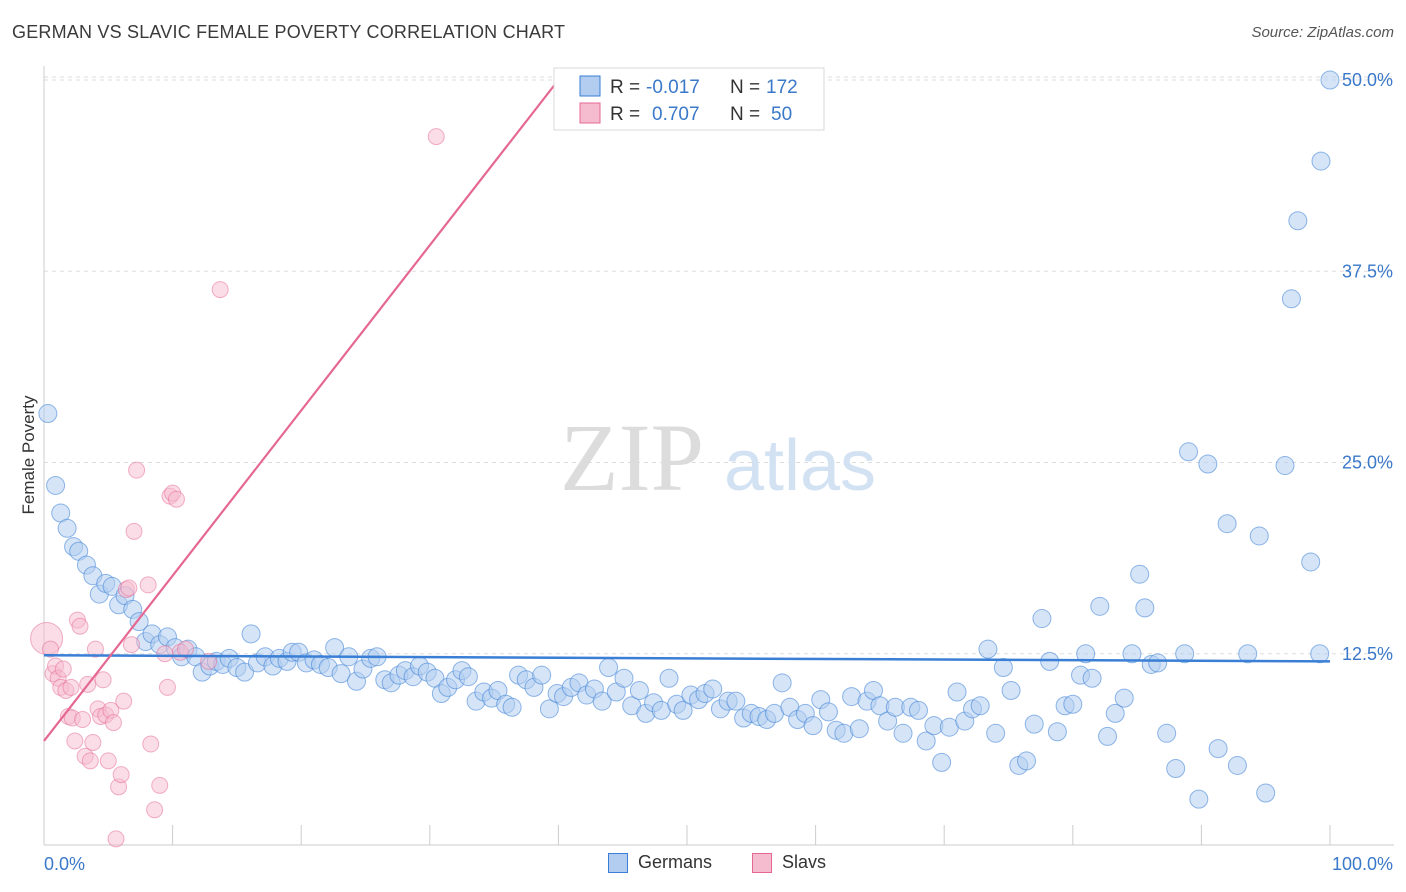 The height and width of the screenshot is (892, 1406). What do you see at coordinates (718, 864) in the screenshot?
I see `x-tick-labels: 0.0% 100.0%` at bounding box center [718, 864].